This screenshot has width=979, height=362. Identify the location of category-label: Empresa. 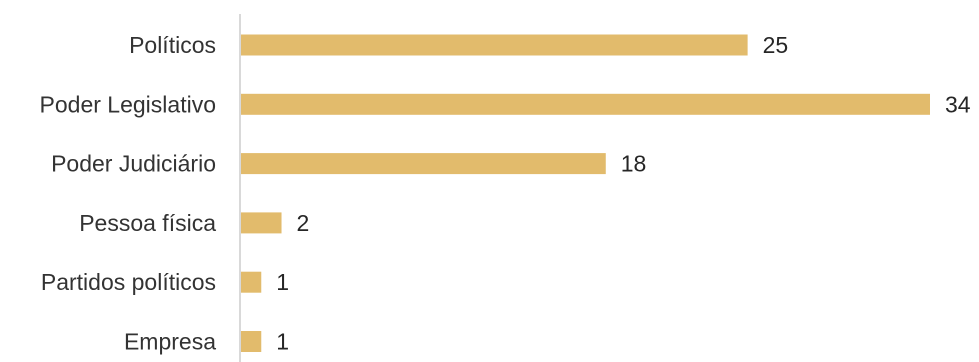
(170, 342).